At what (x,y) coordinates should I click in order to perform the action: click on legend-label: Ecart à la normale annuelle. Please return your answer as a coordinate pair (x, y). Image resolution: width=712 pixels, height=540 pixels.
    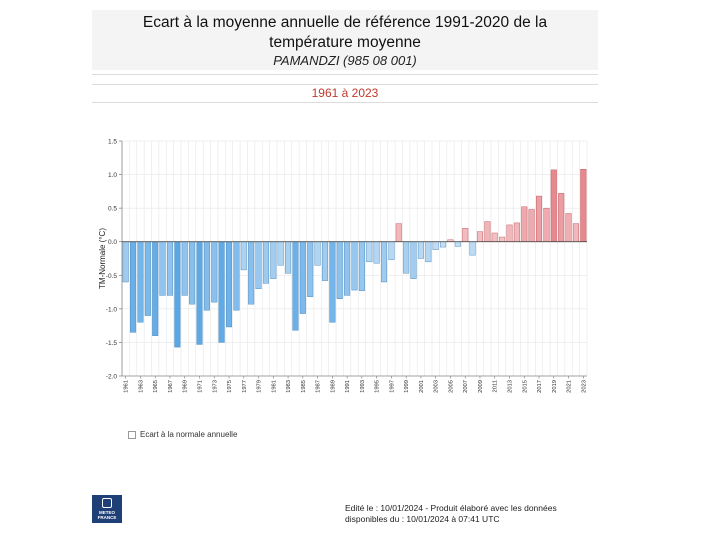
    Looking at the image, I should click on (189, 434).